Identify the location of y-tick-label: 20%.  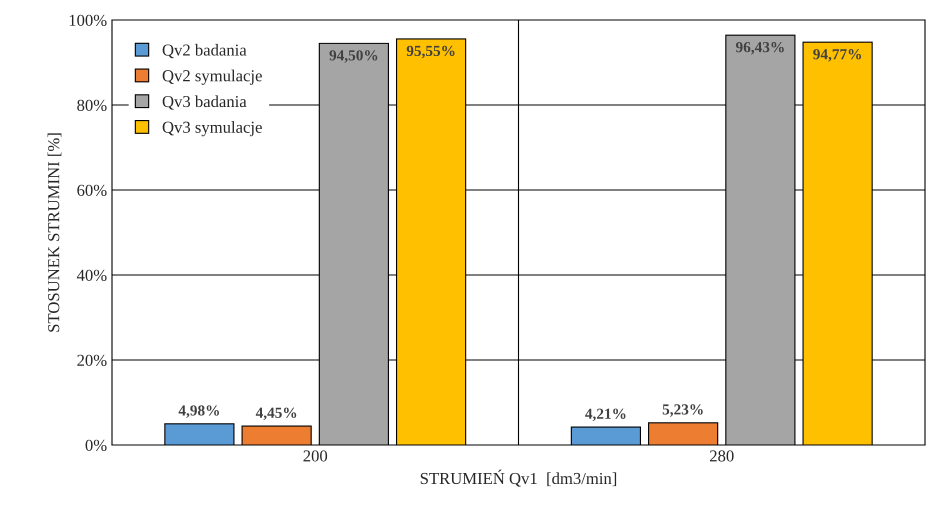
(92, 360).